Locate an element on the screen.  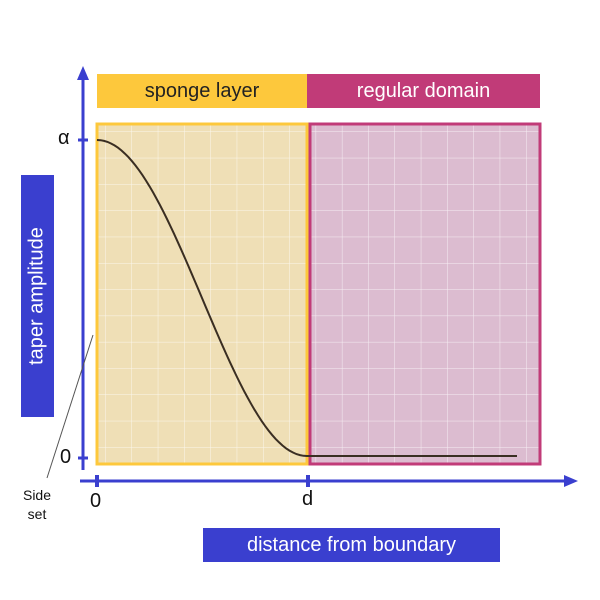
y-axis-arrow-icon is located at coordinates (83, 73).